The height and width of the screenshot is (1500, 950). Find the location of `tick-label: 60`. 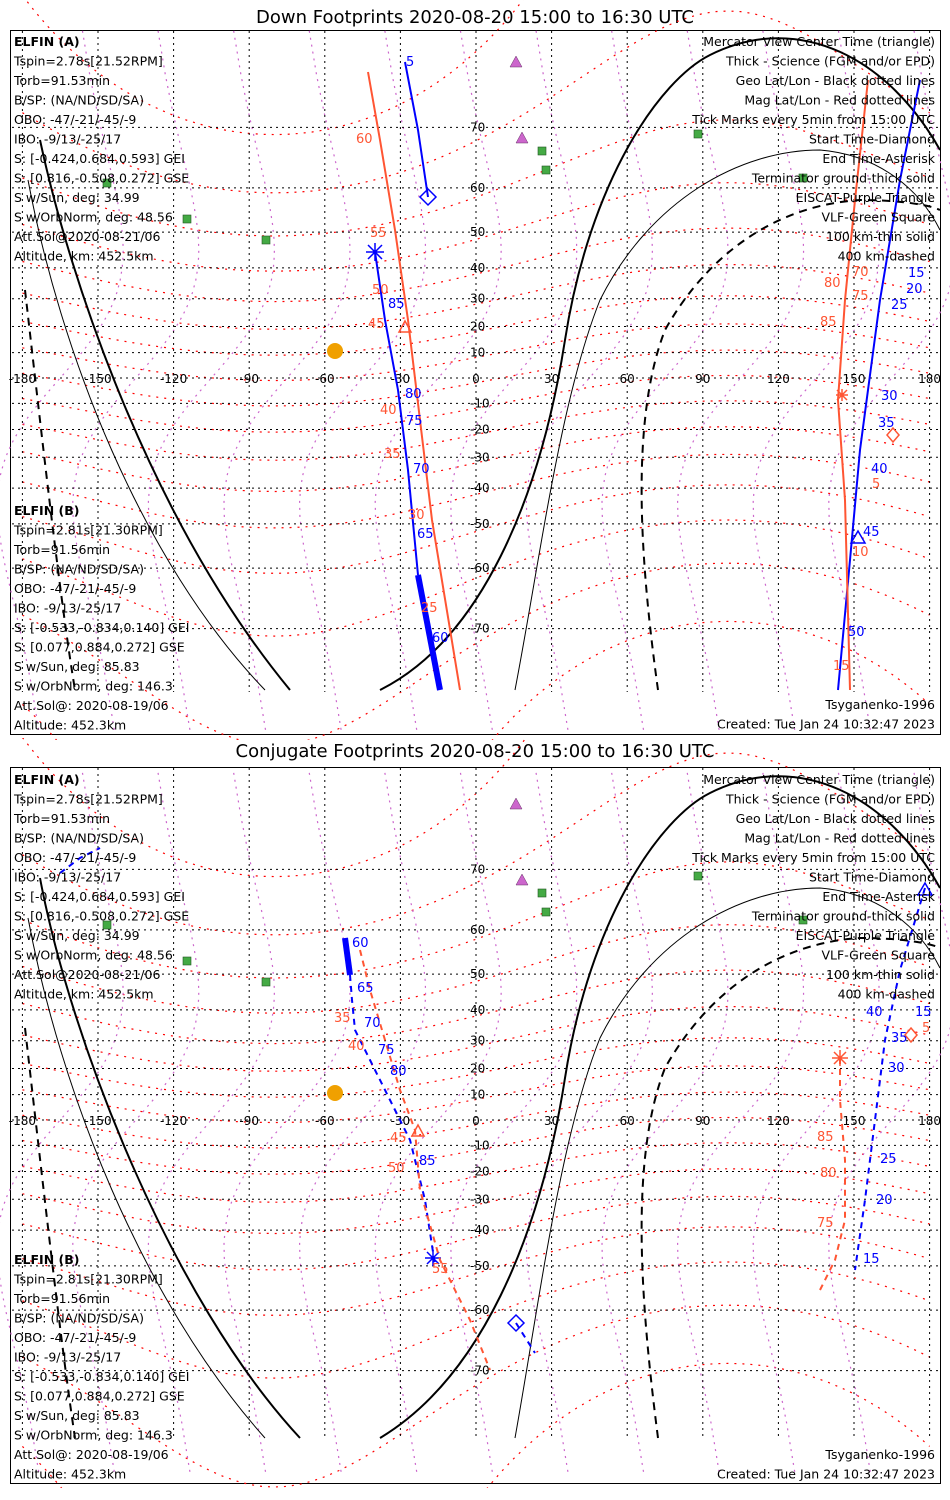

tick-label: 60 is located at coordinates (440, 638).